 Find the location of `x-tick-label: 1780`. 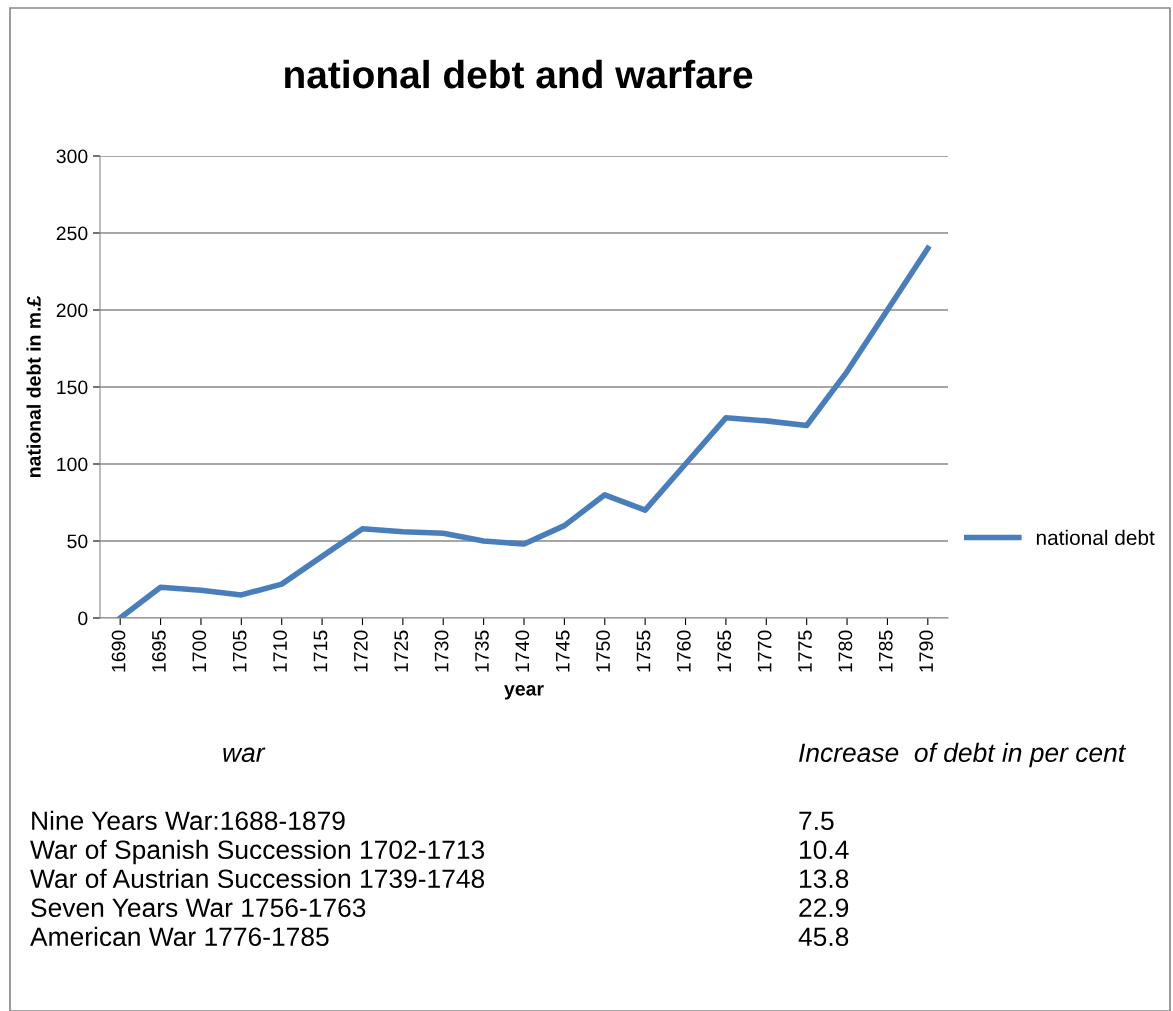

x-tick-label: 1780 is located at coordinates (845, 651).